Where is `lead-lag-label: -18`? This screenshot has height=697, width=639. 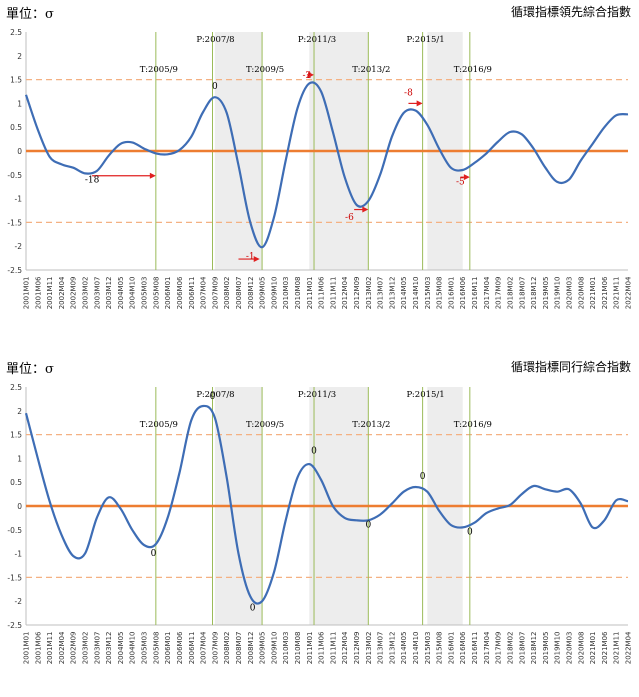
lead-lag-label: -18 is located at coordinates (92, 180).